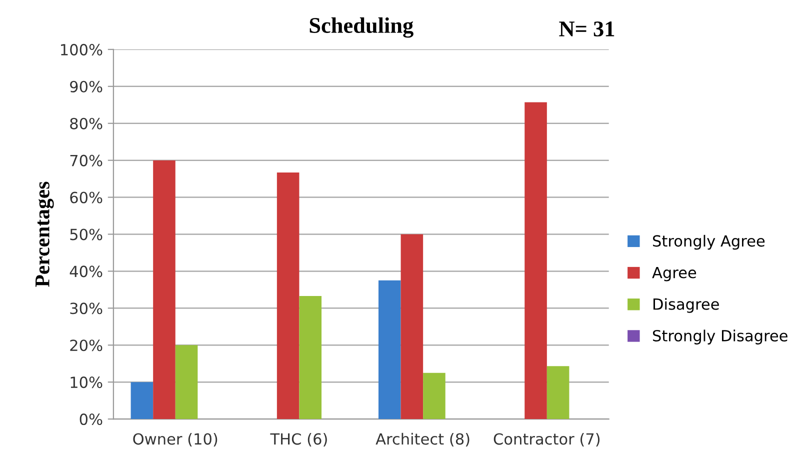 The image size is (799, 462). What do you see at coordinates (298, 439) in the screenshot?
I see `x-tick-label: THC (6)` at bounding box center [298, 439].